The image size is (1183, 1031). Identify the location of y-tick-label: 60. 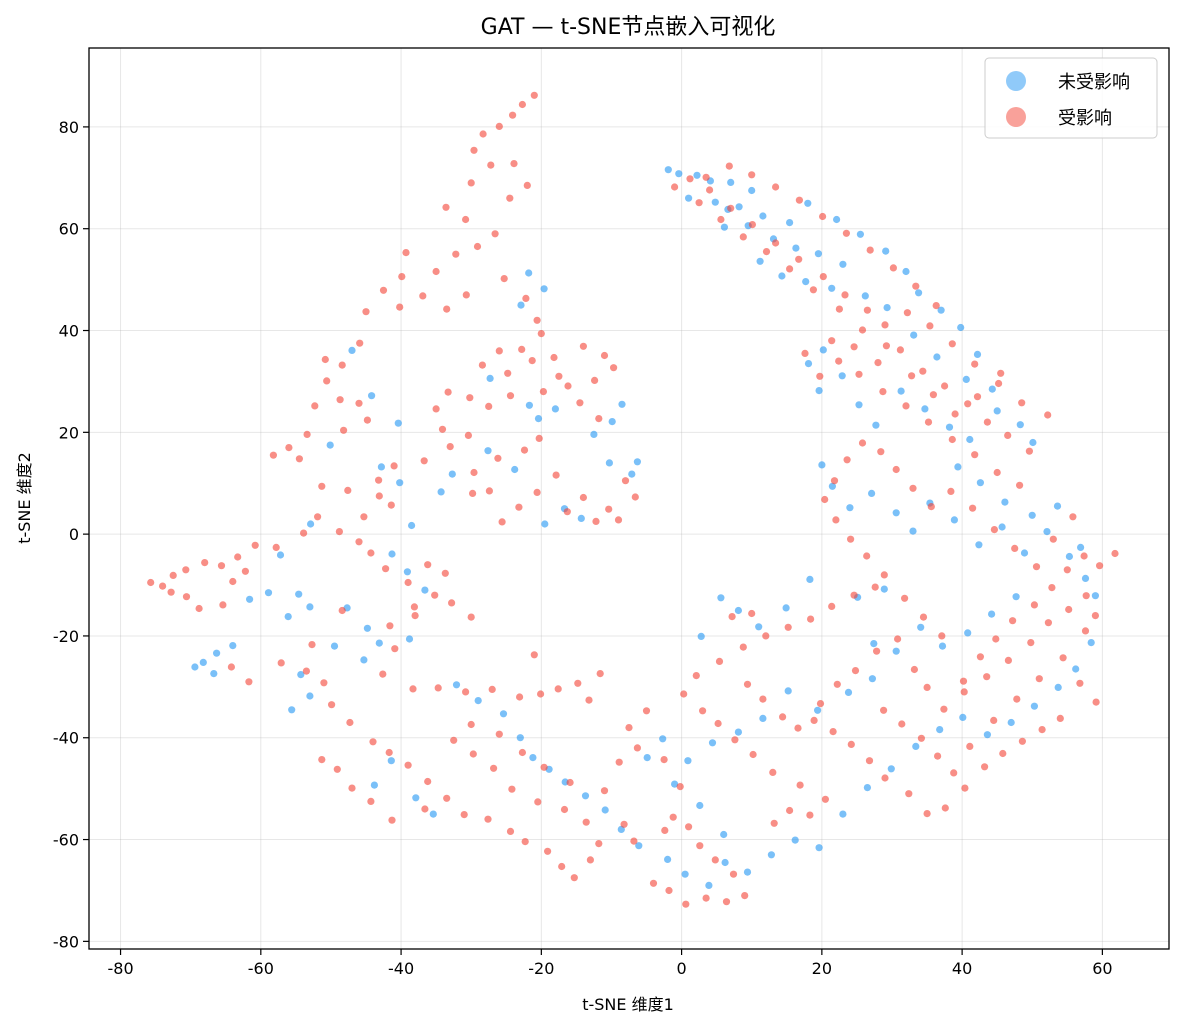
(69, 229).